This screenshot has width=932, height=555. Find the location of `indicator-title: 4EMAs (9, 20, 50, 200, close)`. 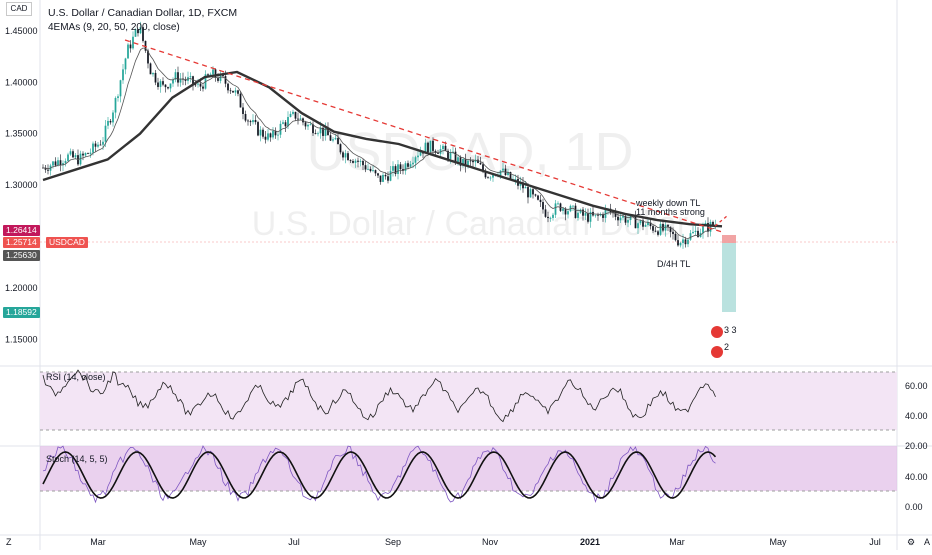

indicator-title: 4EMAs (9, 20, 50, 200, close) is located at coordinates (114, 27).